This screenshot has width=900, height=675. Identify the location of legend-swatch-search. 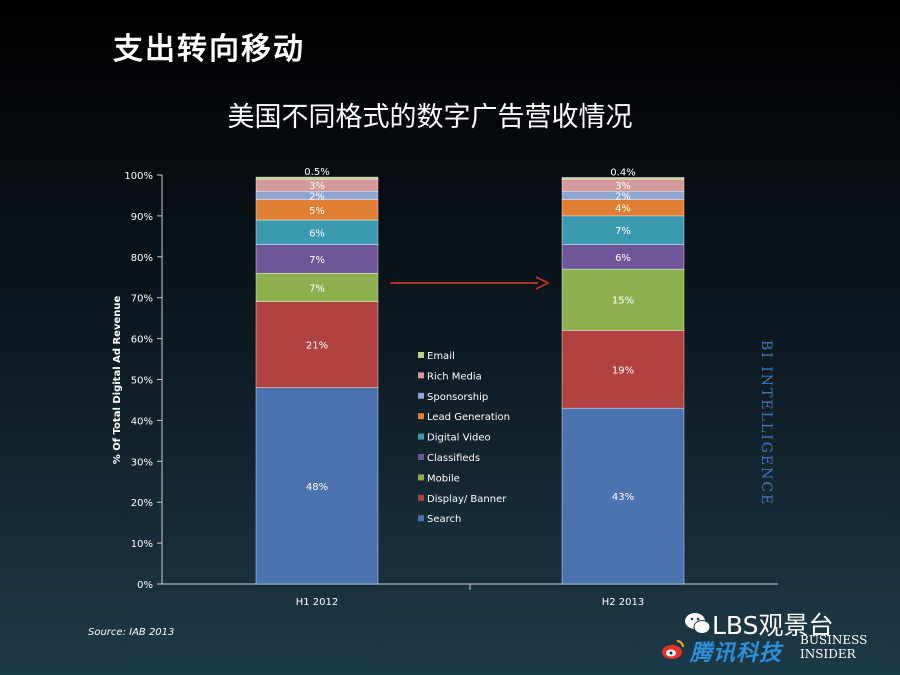
(421, 518).